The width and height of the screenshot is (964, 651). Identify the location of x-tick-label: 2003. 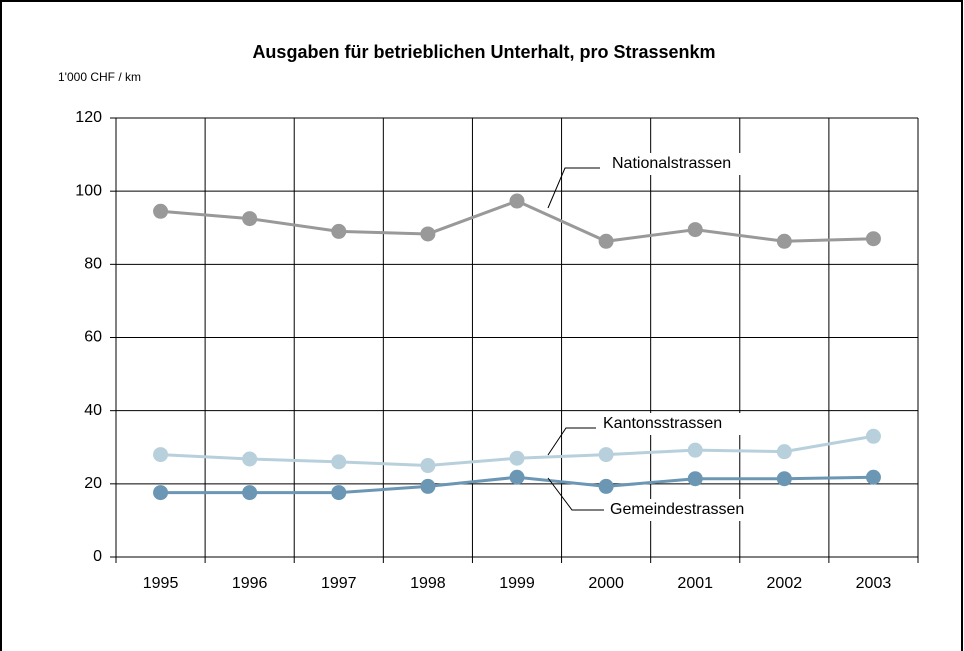
(874, 583).